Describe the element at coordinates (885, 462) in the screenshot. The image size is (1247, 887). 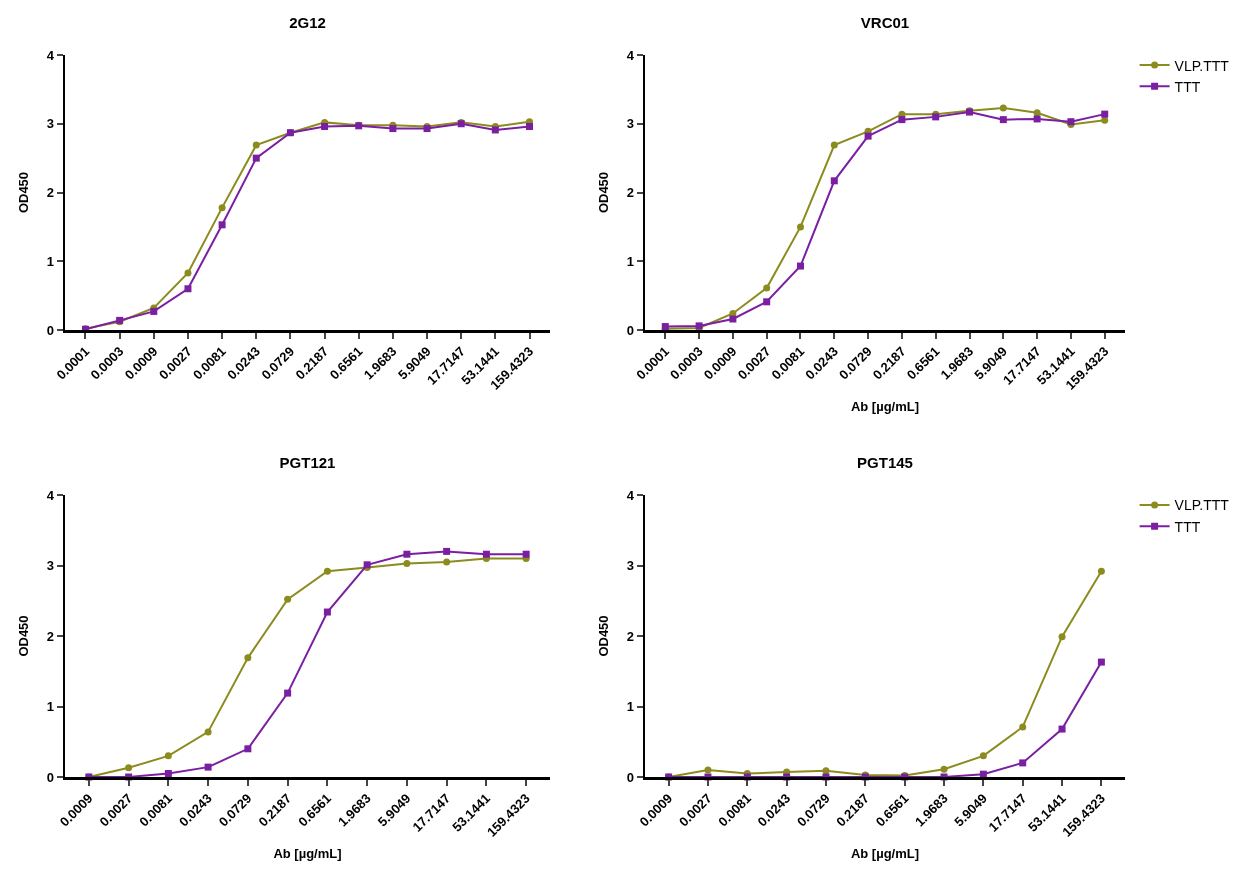
I see `chart-title: PGT145` at that location.